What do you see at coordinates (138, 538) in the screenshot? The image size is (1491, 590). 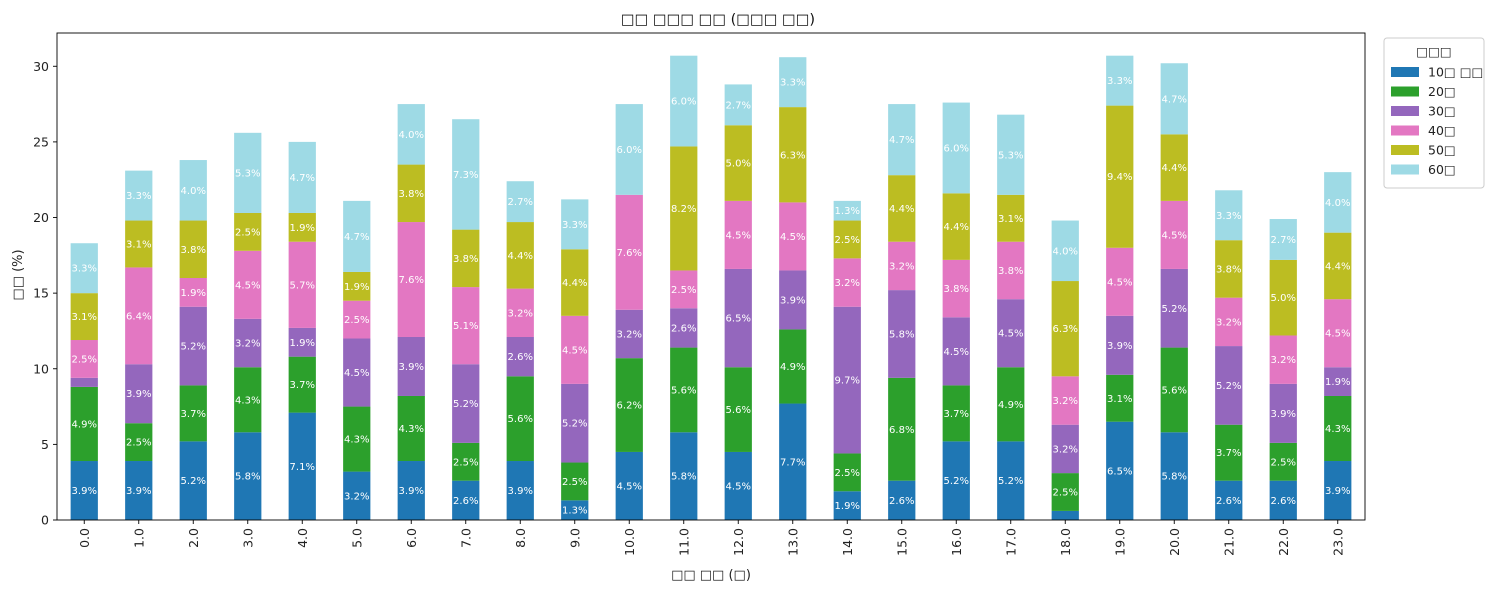 I see `x-tick-label: 1.0` at bounding box center [138, 538].